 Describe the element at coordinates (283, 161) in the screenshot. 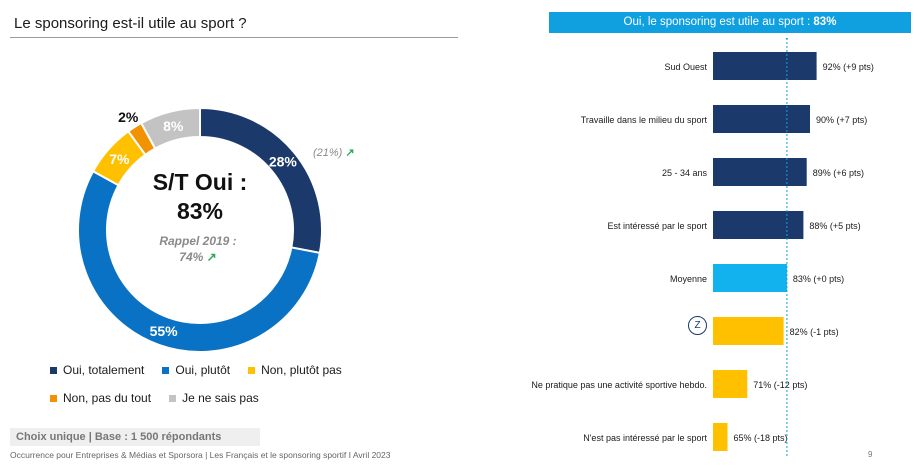

I see `slice-label: 28%` at that location.